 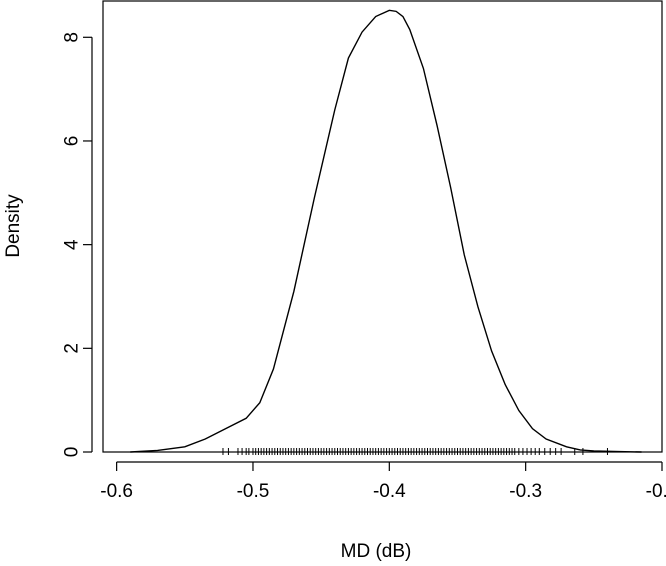 I want to click on y-tick-label: 8, so click(x=72, y=37).